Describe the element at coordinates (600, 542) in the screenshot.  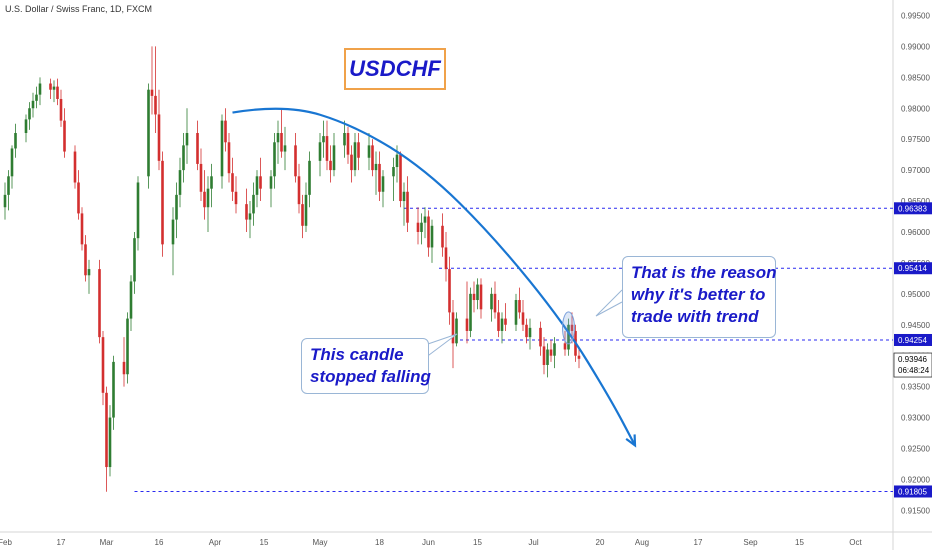
I see `x-tick-label: 20` at that location.